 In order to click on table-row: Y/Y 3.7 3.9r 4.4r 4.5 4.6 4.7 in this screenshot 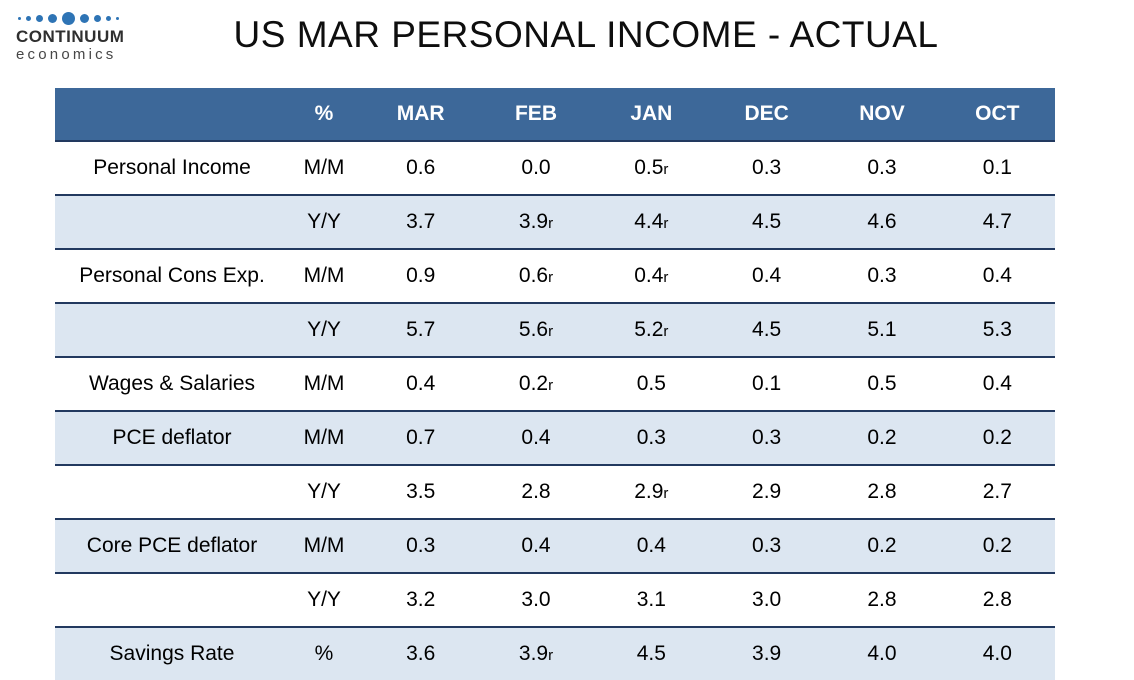, I will do `click(555, 222)`.